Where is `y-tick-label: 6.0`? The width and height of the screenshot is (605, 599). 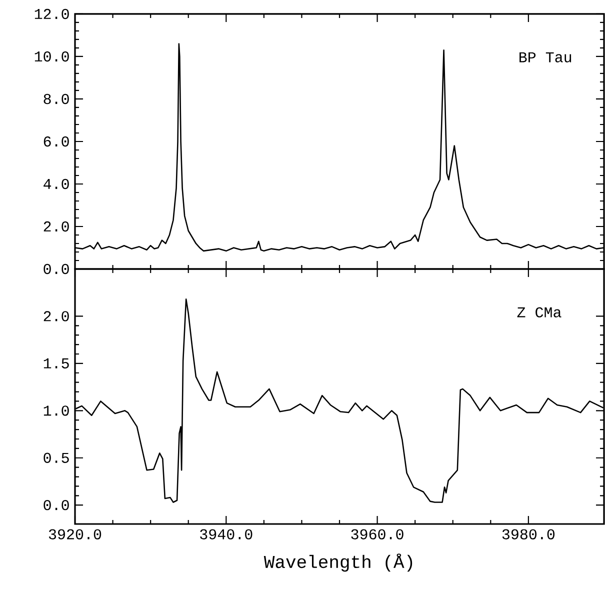
y-tick-label: 6.0 is located at coordinates (56, 141).